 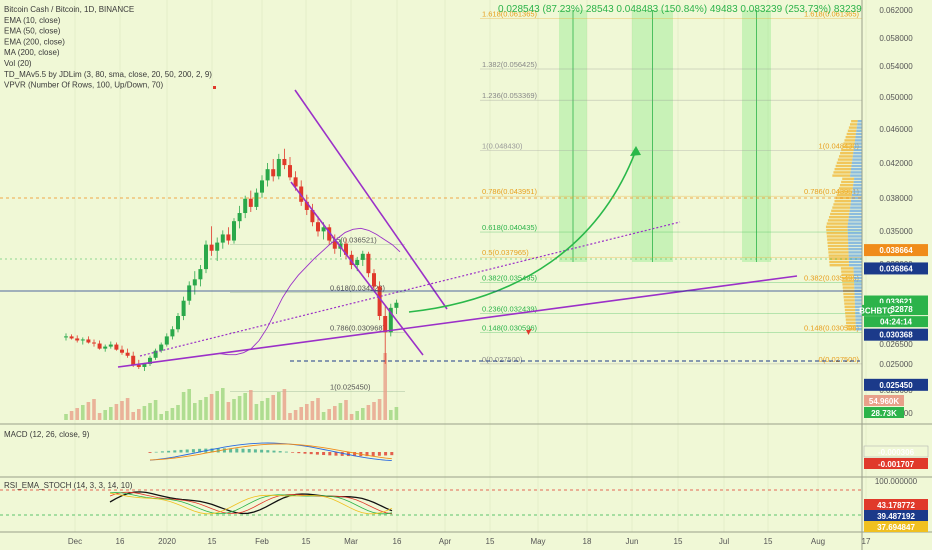 I want to click on channel-lower-line, so click(x=357, y=268).